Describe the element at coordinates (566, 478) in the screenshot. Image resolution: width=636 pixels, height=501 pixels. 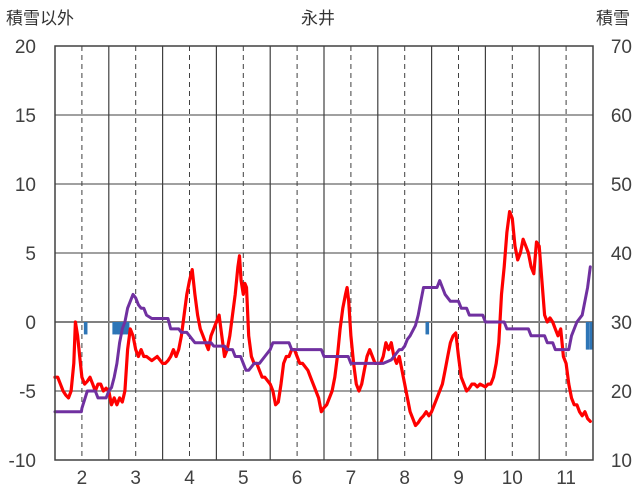
I see `x-tick-label: 11` at that location.